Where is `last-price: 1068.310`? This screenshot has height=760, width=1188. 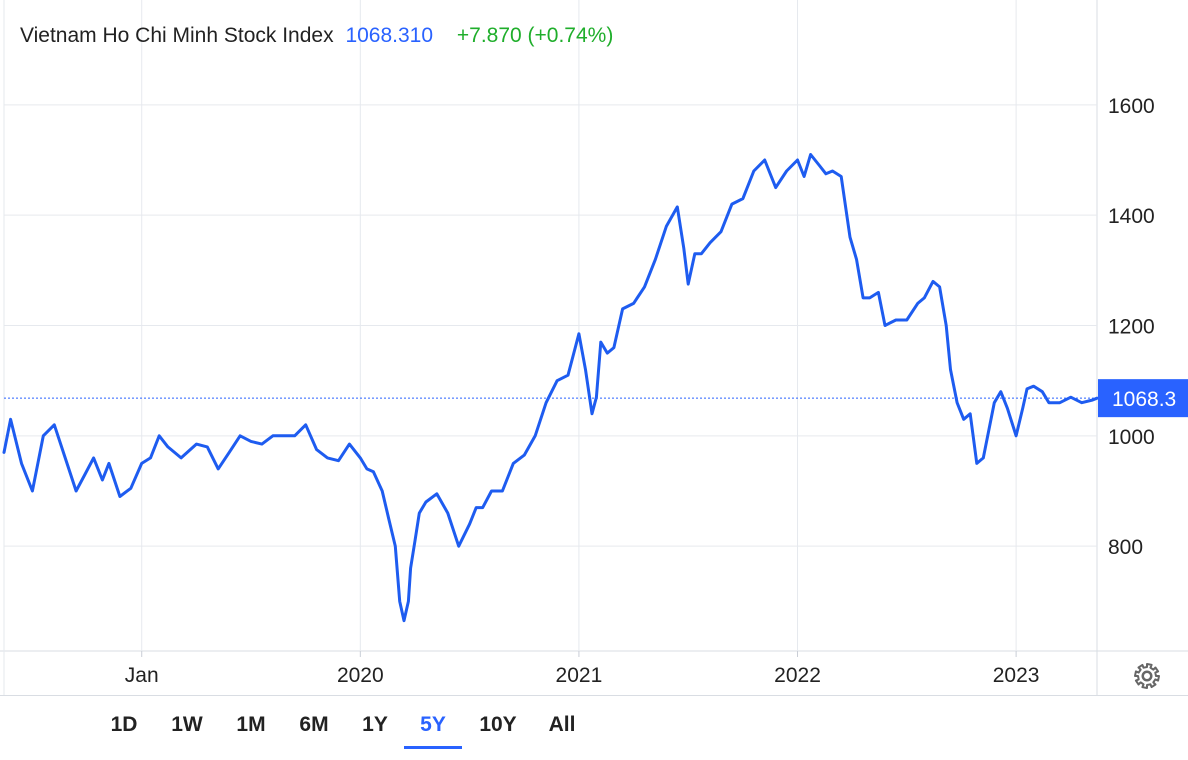
last-price: 1068.310 is located at coordinates (389, 35).